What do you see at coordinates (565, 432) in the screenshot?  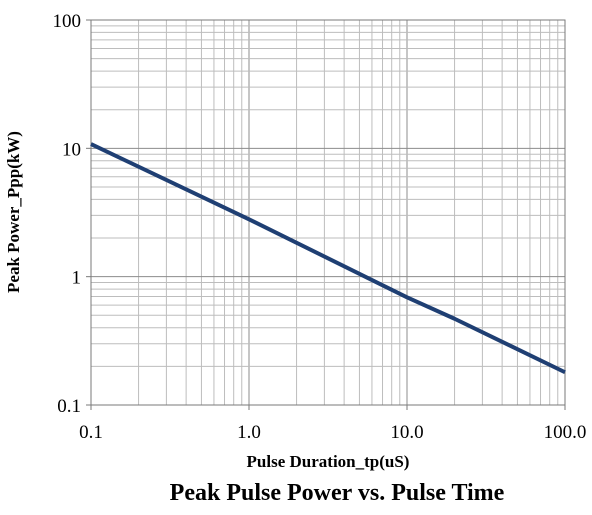 I see `x-tick-label: 100.0` at bounding box center [565, 432].